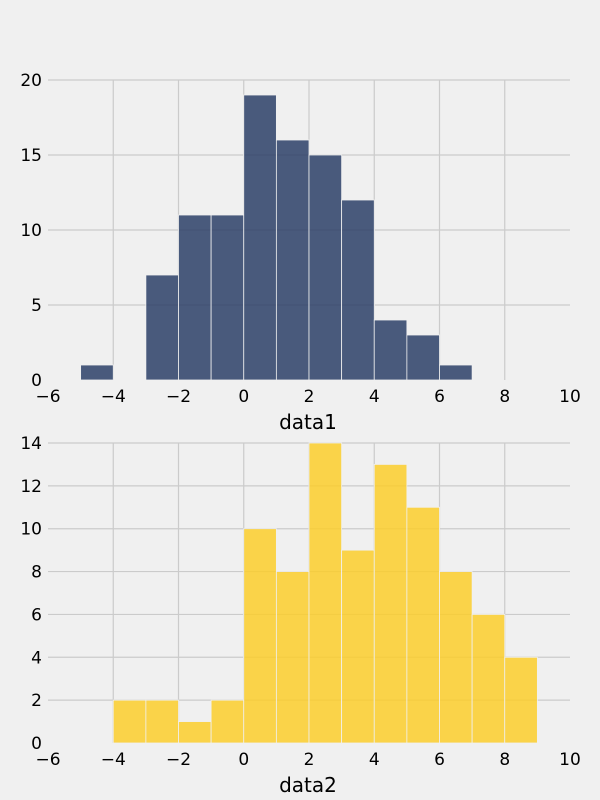 The image size is (600, 800). I want to click on data2-x-axis-label: data2, so click(308, 785).